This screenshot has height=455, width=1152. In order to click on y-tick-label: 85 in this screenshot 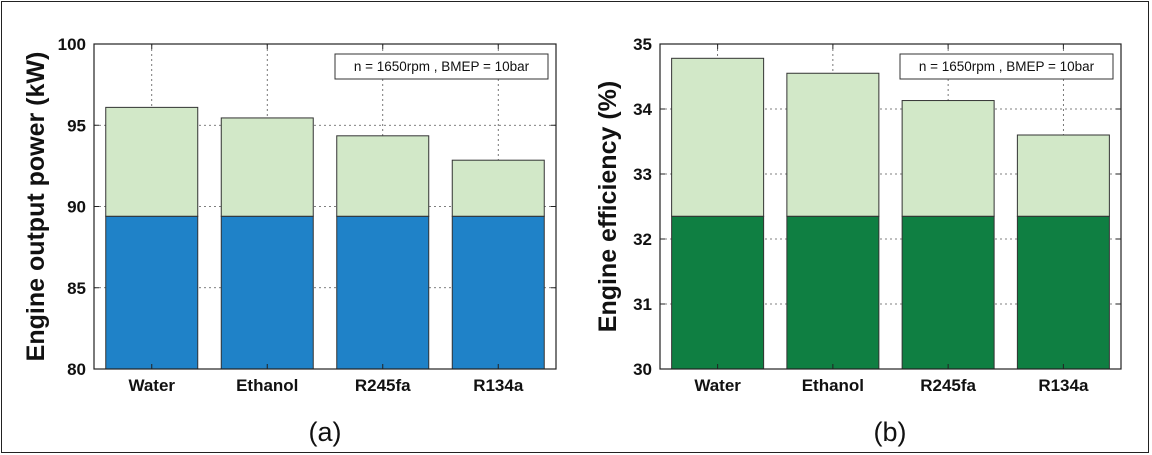, I will do `click(76, 288)`.